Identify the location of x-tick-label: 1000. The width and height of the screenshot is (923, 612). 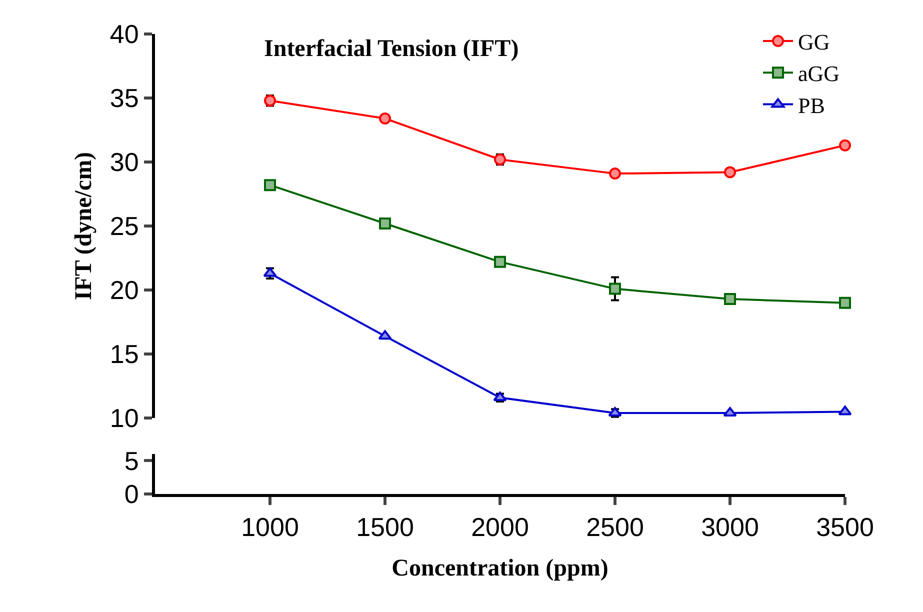
(270, 527).